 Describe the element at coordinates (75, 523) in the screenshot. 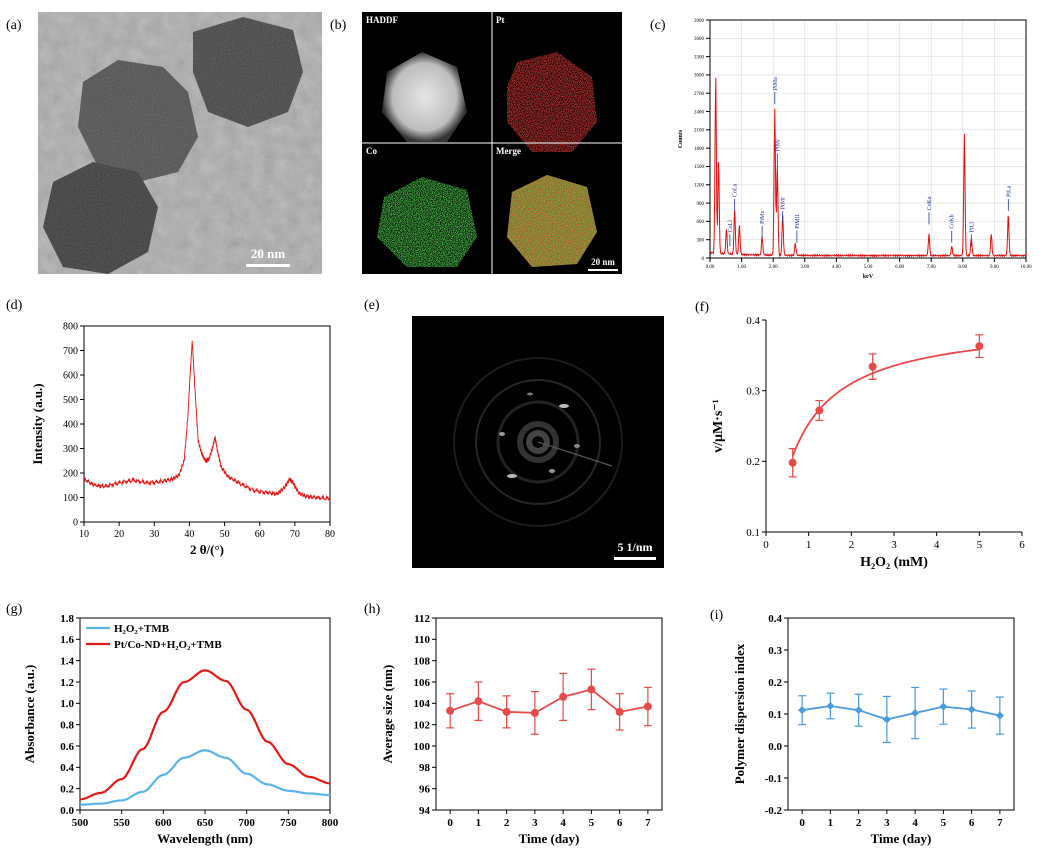

I see `y-tick-label-0: 0` at that location.